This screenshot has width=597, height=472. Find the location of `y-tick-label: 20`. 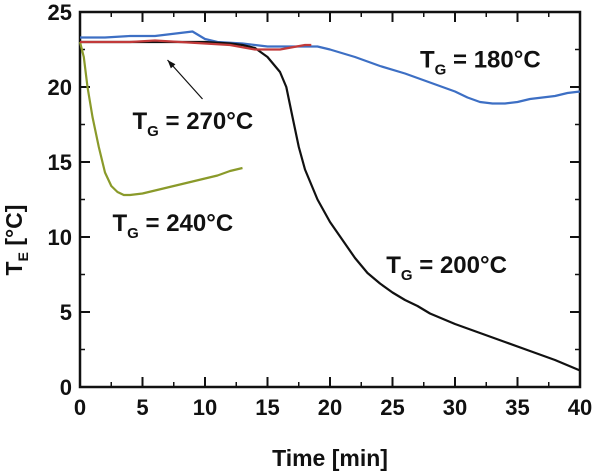

y-tick-label: 20 is located at coordinates (60, 87).